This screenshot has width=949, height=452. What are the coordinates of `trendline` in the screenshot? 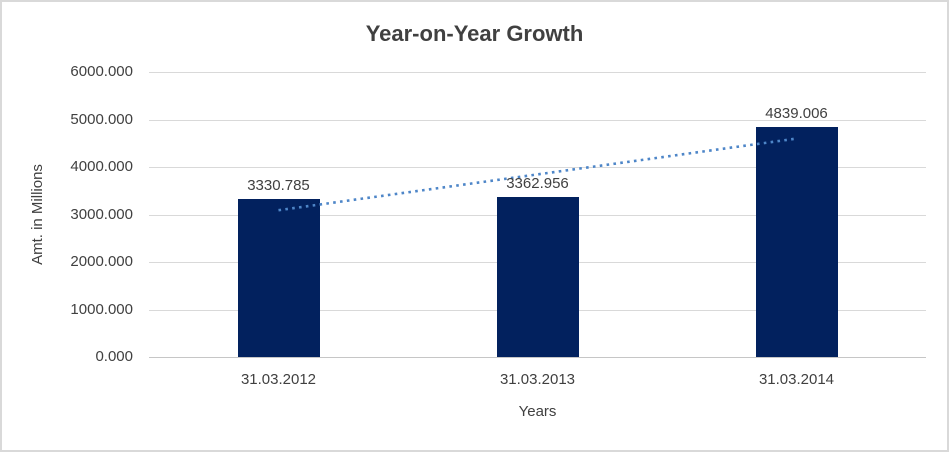 It's located at (537, 174).